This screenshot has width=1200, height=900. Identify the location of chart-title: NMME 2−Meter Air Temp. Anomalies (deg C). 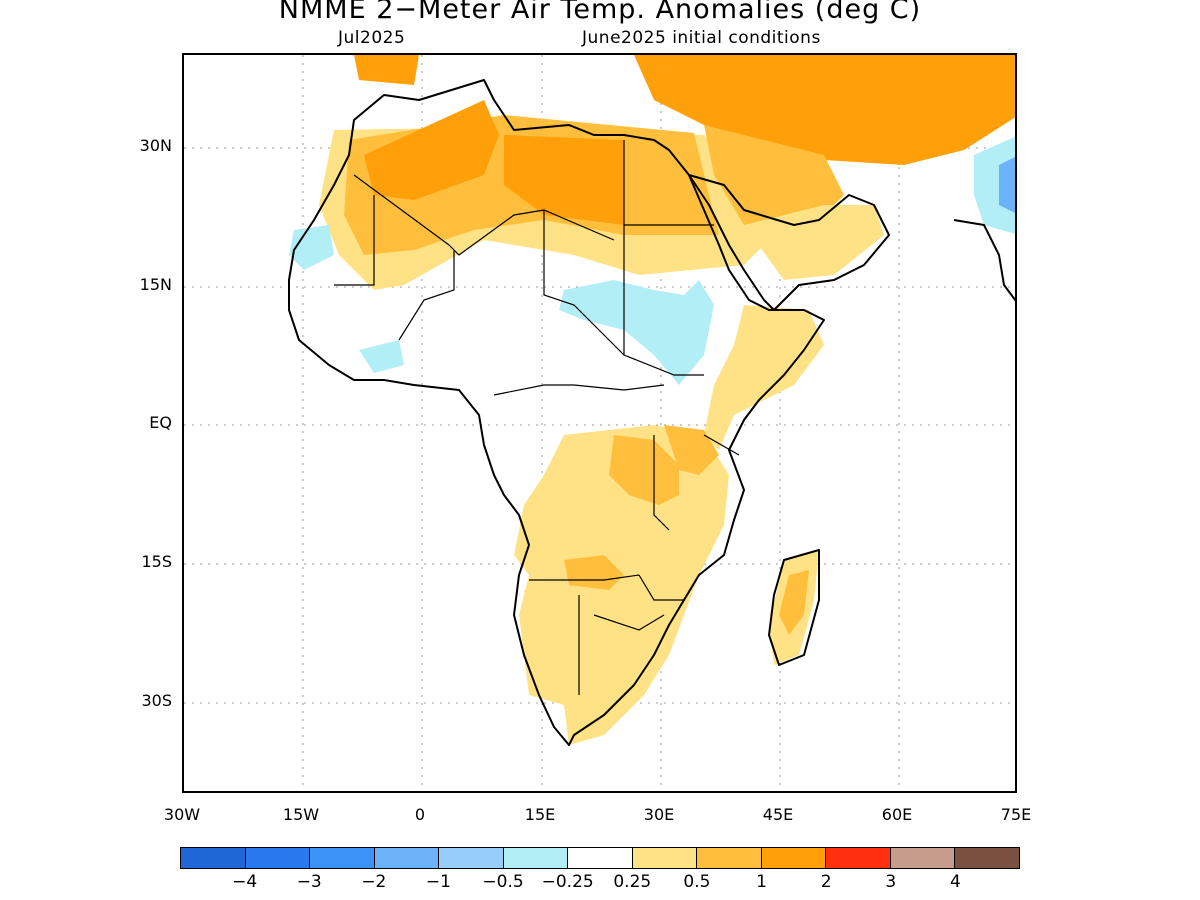
(600, 12).